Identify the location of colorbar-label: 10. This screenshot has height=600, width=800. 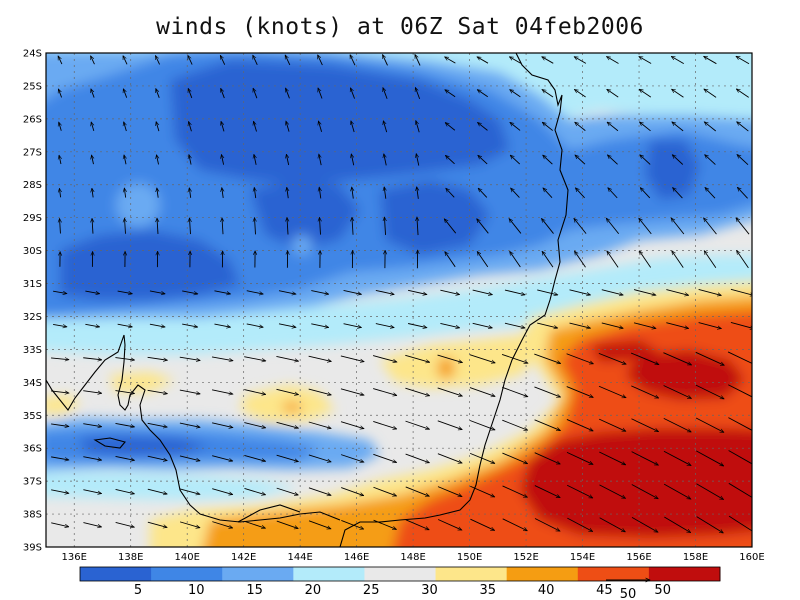
(196, 590).